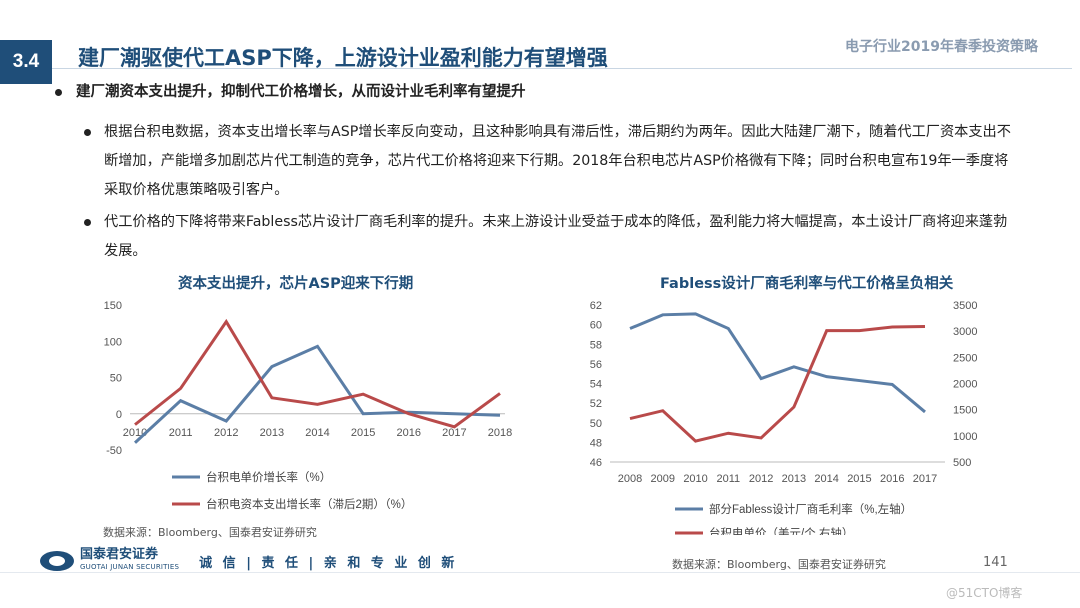  I want to click on legend-label: 部分Fabless设计厂商毛利率（%,左轴）, so click(810, 509).